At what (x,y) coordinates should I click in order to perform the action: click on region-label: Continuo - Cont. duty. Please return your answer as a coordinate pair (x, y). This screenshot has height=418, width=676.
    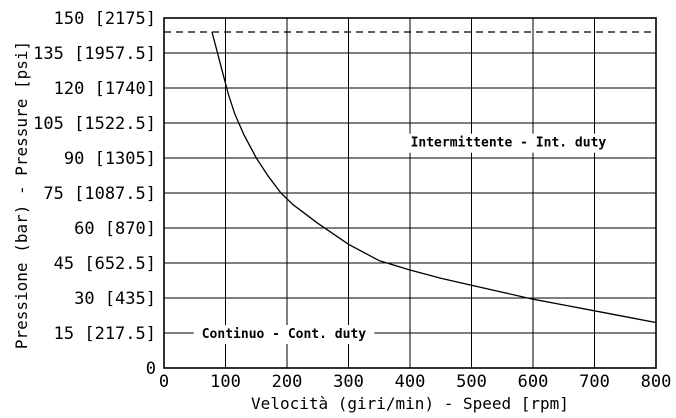
    Looking at the image, I should click on (284, 334).